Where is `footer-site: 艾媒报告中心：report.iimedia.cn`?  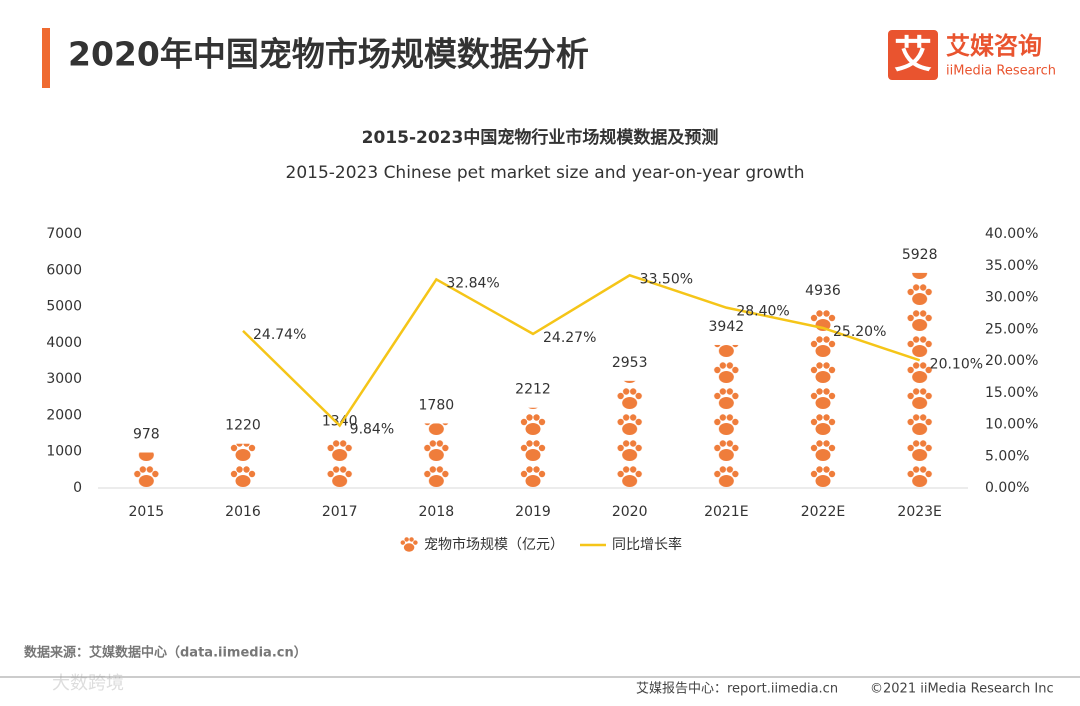
footer-site: 艾媒报告中心：report.iimedia.cn is located at coordinates (737, 689).